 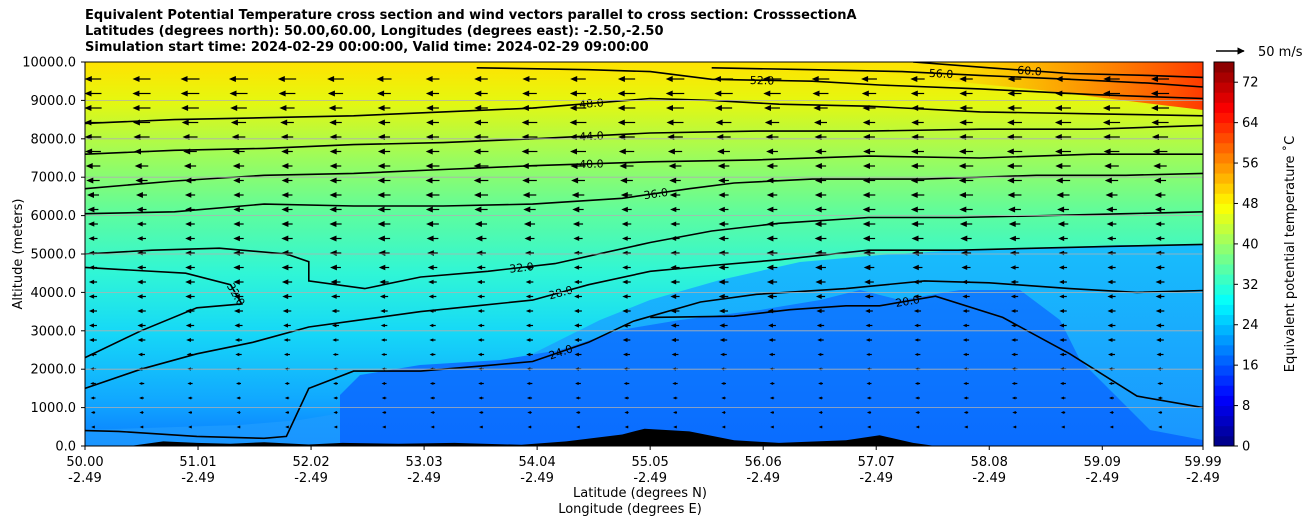 I want to click on contour-line, so click(x=644, y=193).